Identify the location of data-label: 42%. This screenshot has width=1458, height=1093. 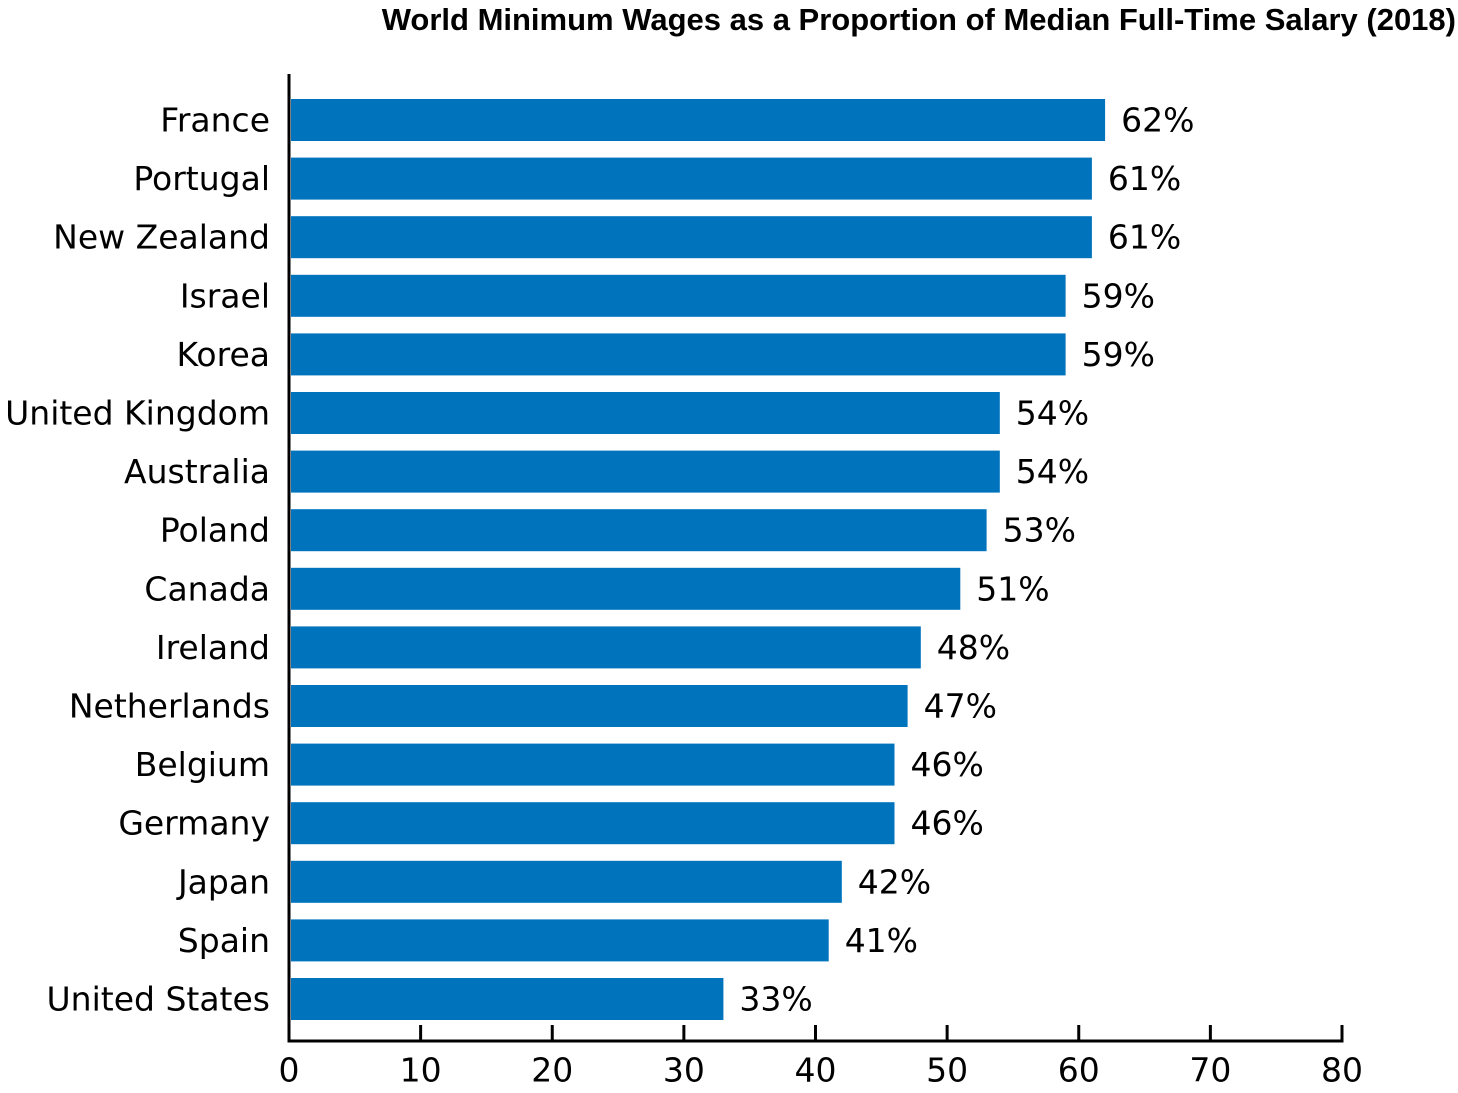
(894, 881).